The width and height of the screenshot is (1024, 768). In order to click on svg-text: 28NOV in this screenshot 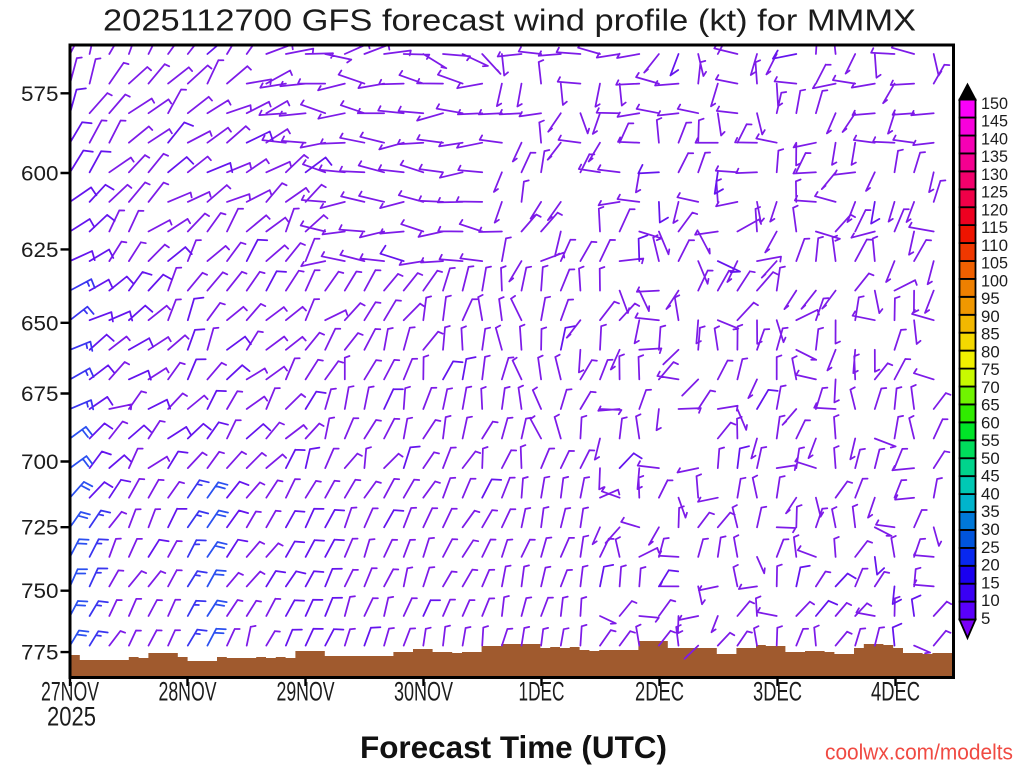, I will do `click(188, 692)`.